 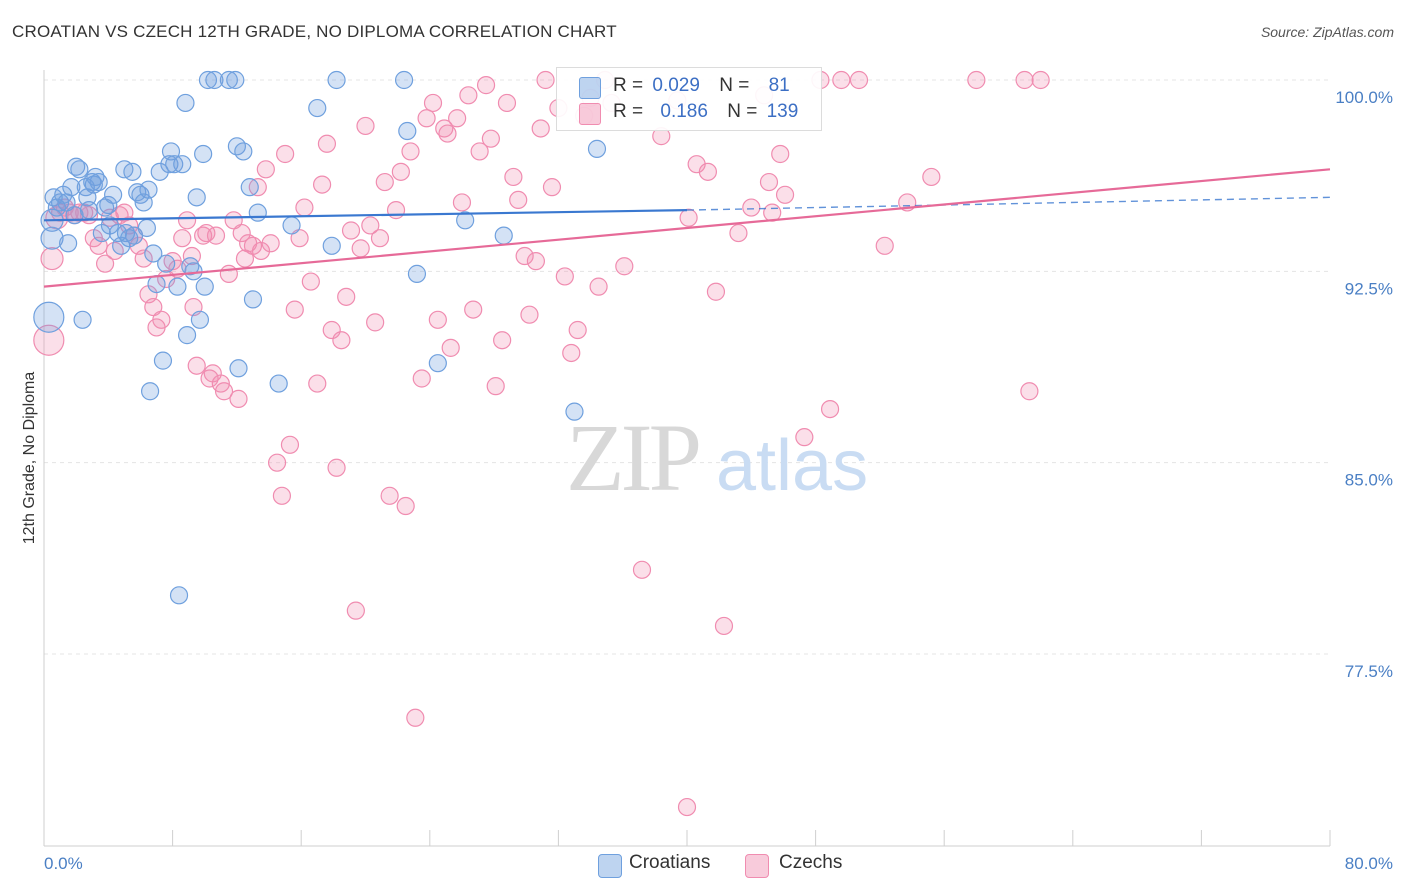 What do you see at coordinates (1369, 671) in the screenshot?
I see `y-tick-label: 77.5%` at bounding box center [1369, 671].